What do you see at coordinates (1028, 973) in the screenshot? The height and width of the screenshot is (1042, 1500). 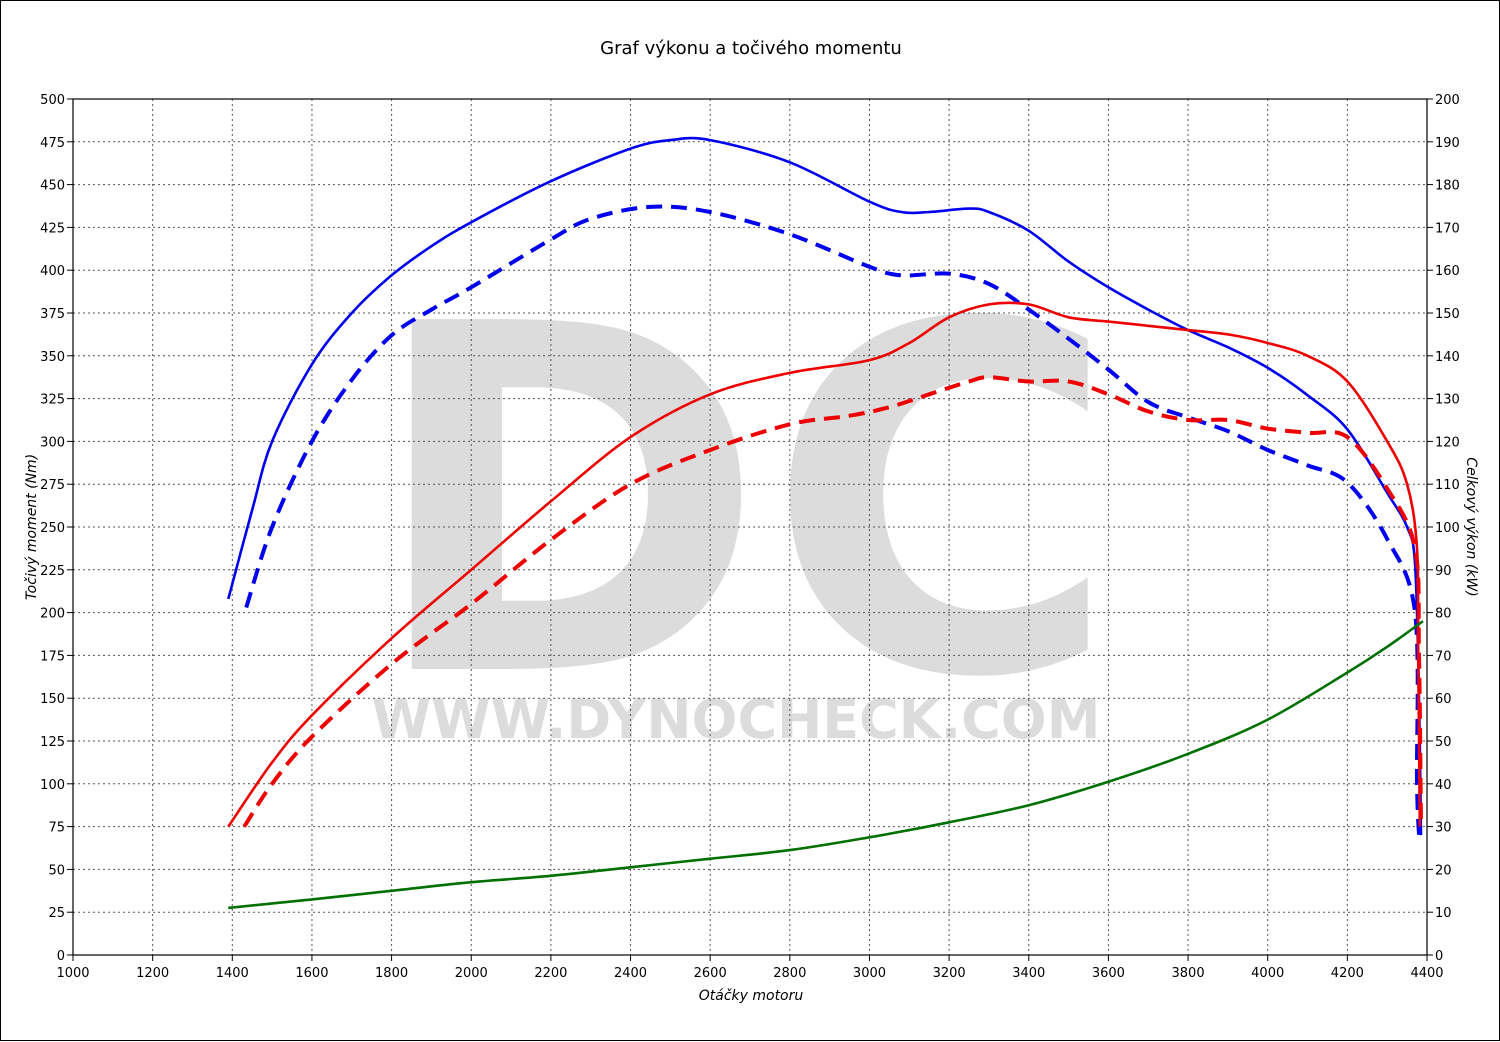 I see `x-tick-label: 3400` at bounding box center [1028, 973].